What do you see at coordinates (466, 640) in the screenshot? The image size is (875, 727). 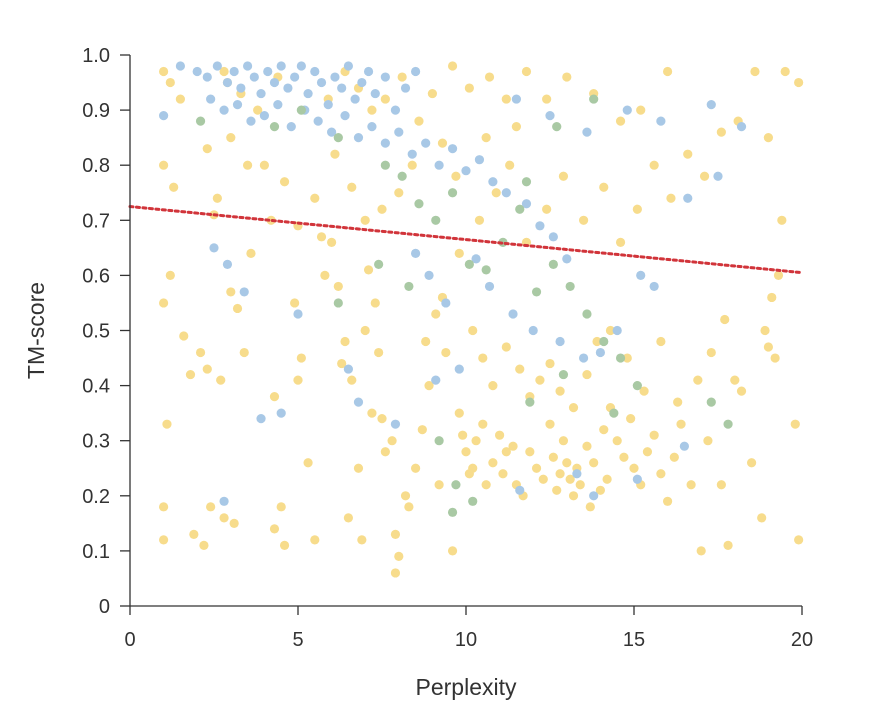 I see `x-tick-label: 10` at bounding box center [466, 640].